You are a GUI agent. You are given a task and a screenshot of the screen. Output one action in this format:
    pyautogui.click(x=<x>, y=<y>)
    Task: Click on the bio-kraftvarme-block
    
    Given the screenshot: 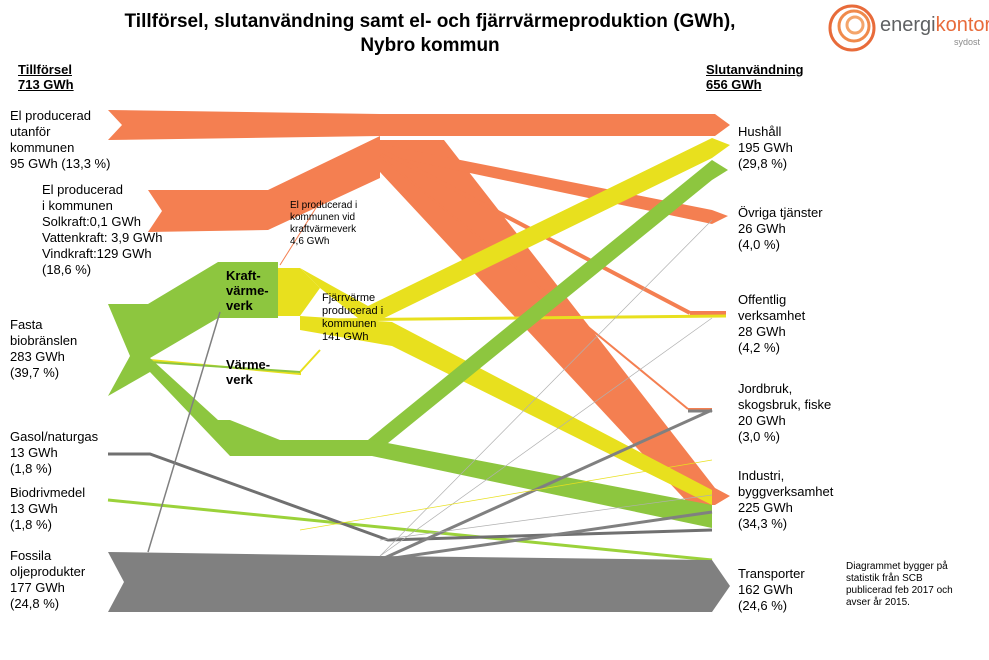 What is the action you would take?
    pyautogui.click(x=248, y=290)
    